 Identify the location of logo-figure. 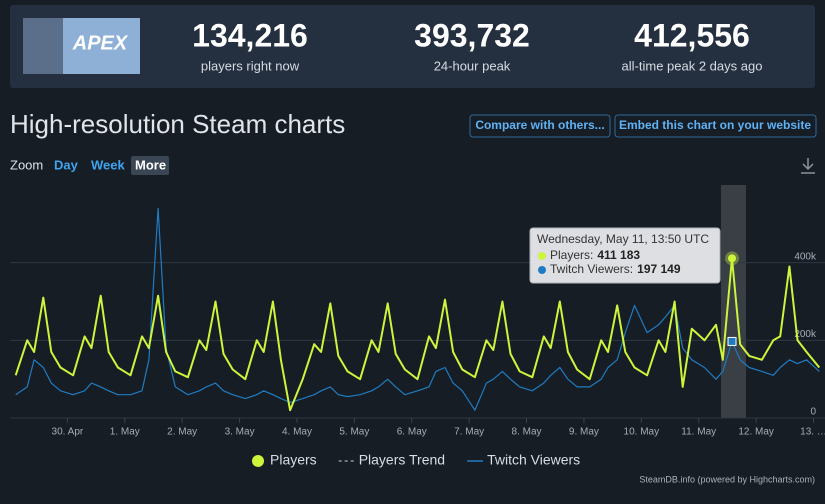
(43, 46).